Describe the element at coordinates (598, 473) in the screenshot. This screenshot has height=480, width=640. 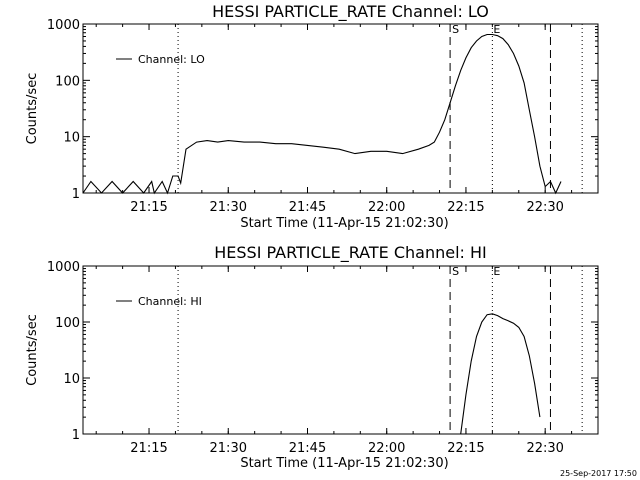
I see `plot-timestamp: 25-Sep-2017 17:50` at that location.